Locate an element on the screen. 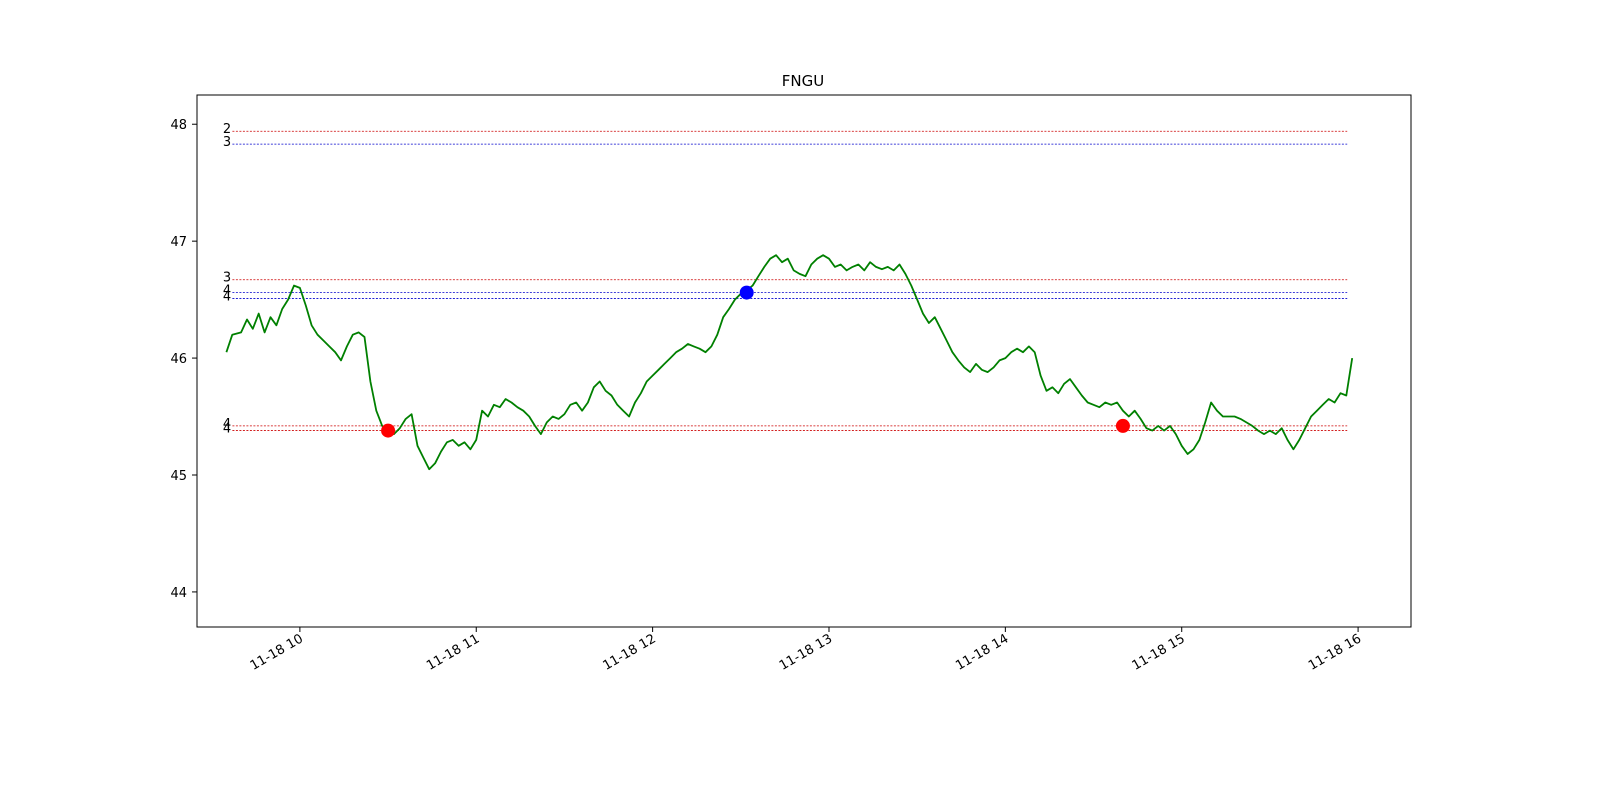 This screenshot has width=1600, height=800. x-tick-label: 11-18 14 is located at coordinates (982, 652).